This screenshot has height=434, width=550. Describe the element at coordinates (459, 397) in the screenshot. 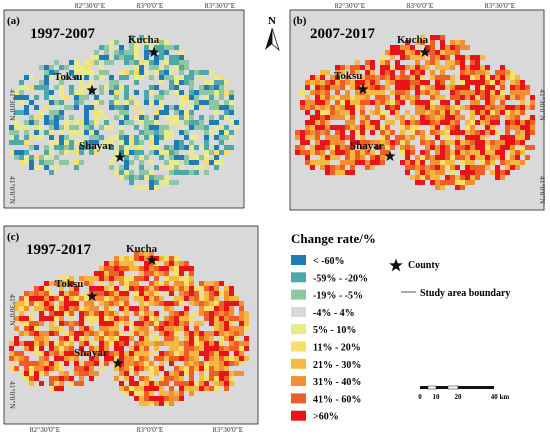

I see `scale-tick-20: 20` at that location.